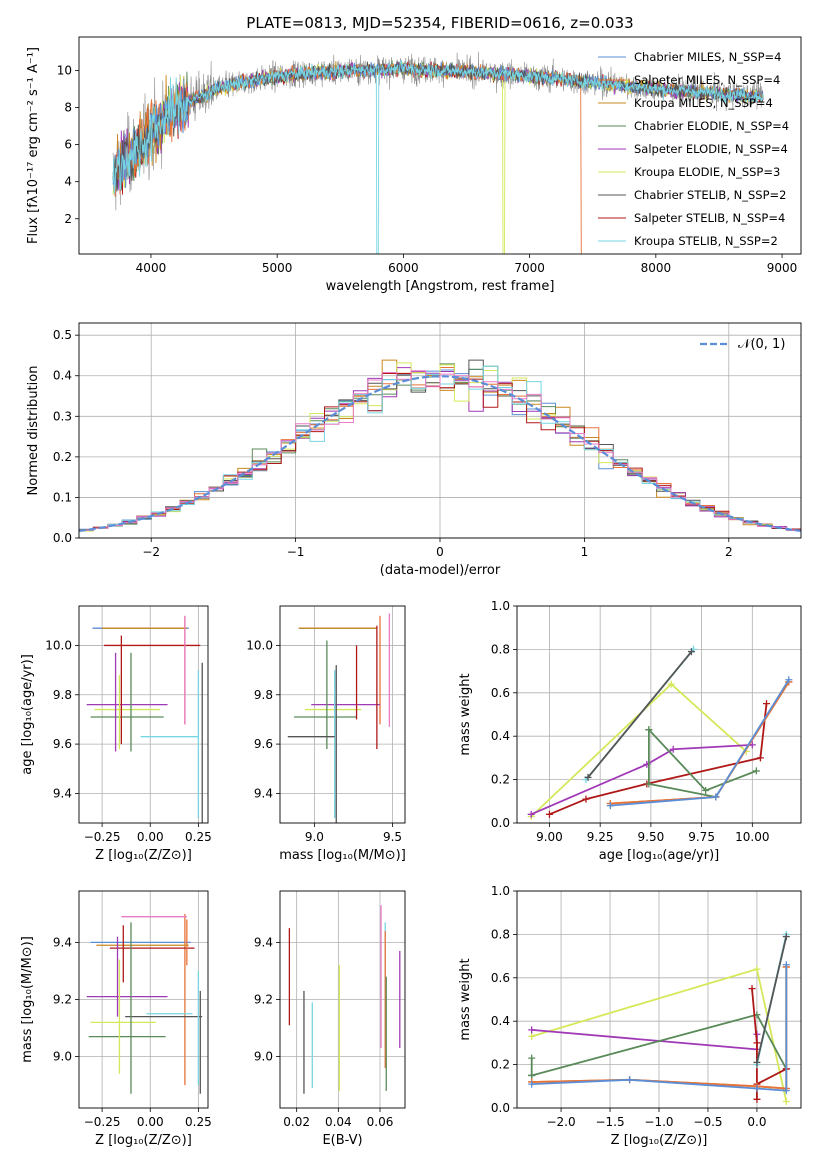 This screenshot has width=819, height=1170. What do you see at coordinates (62, 497) in the screenshot?
I see `y-tick-label: 0.1` at bounding box center [62, 497].